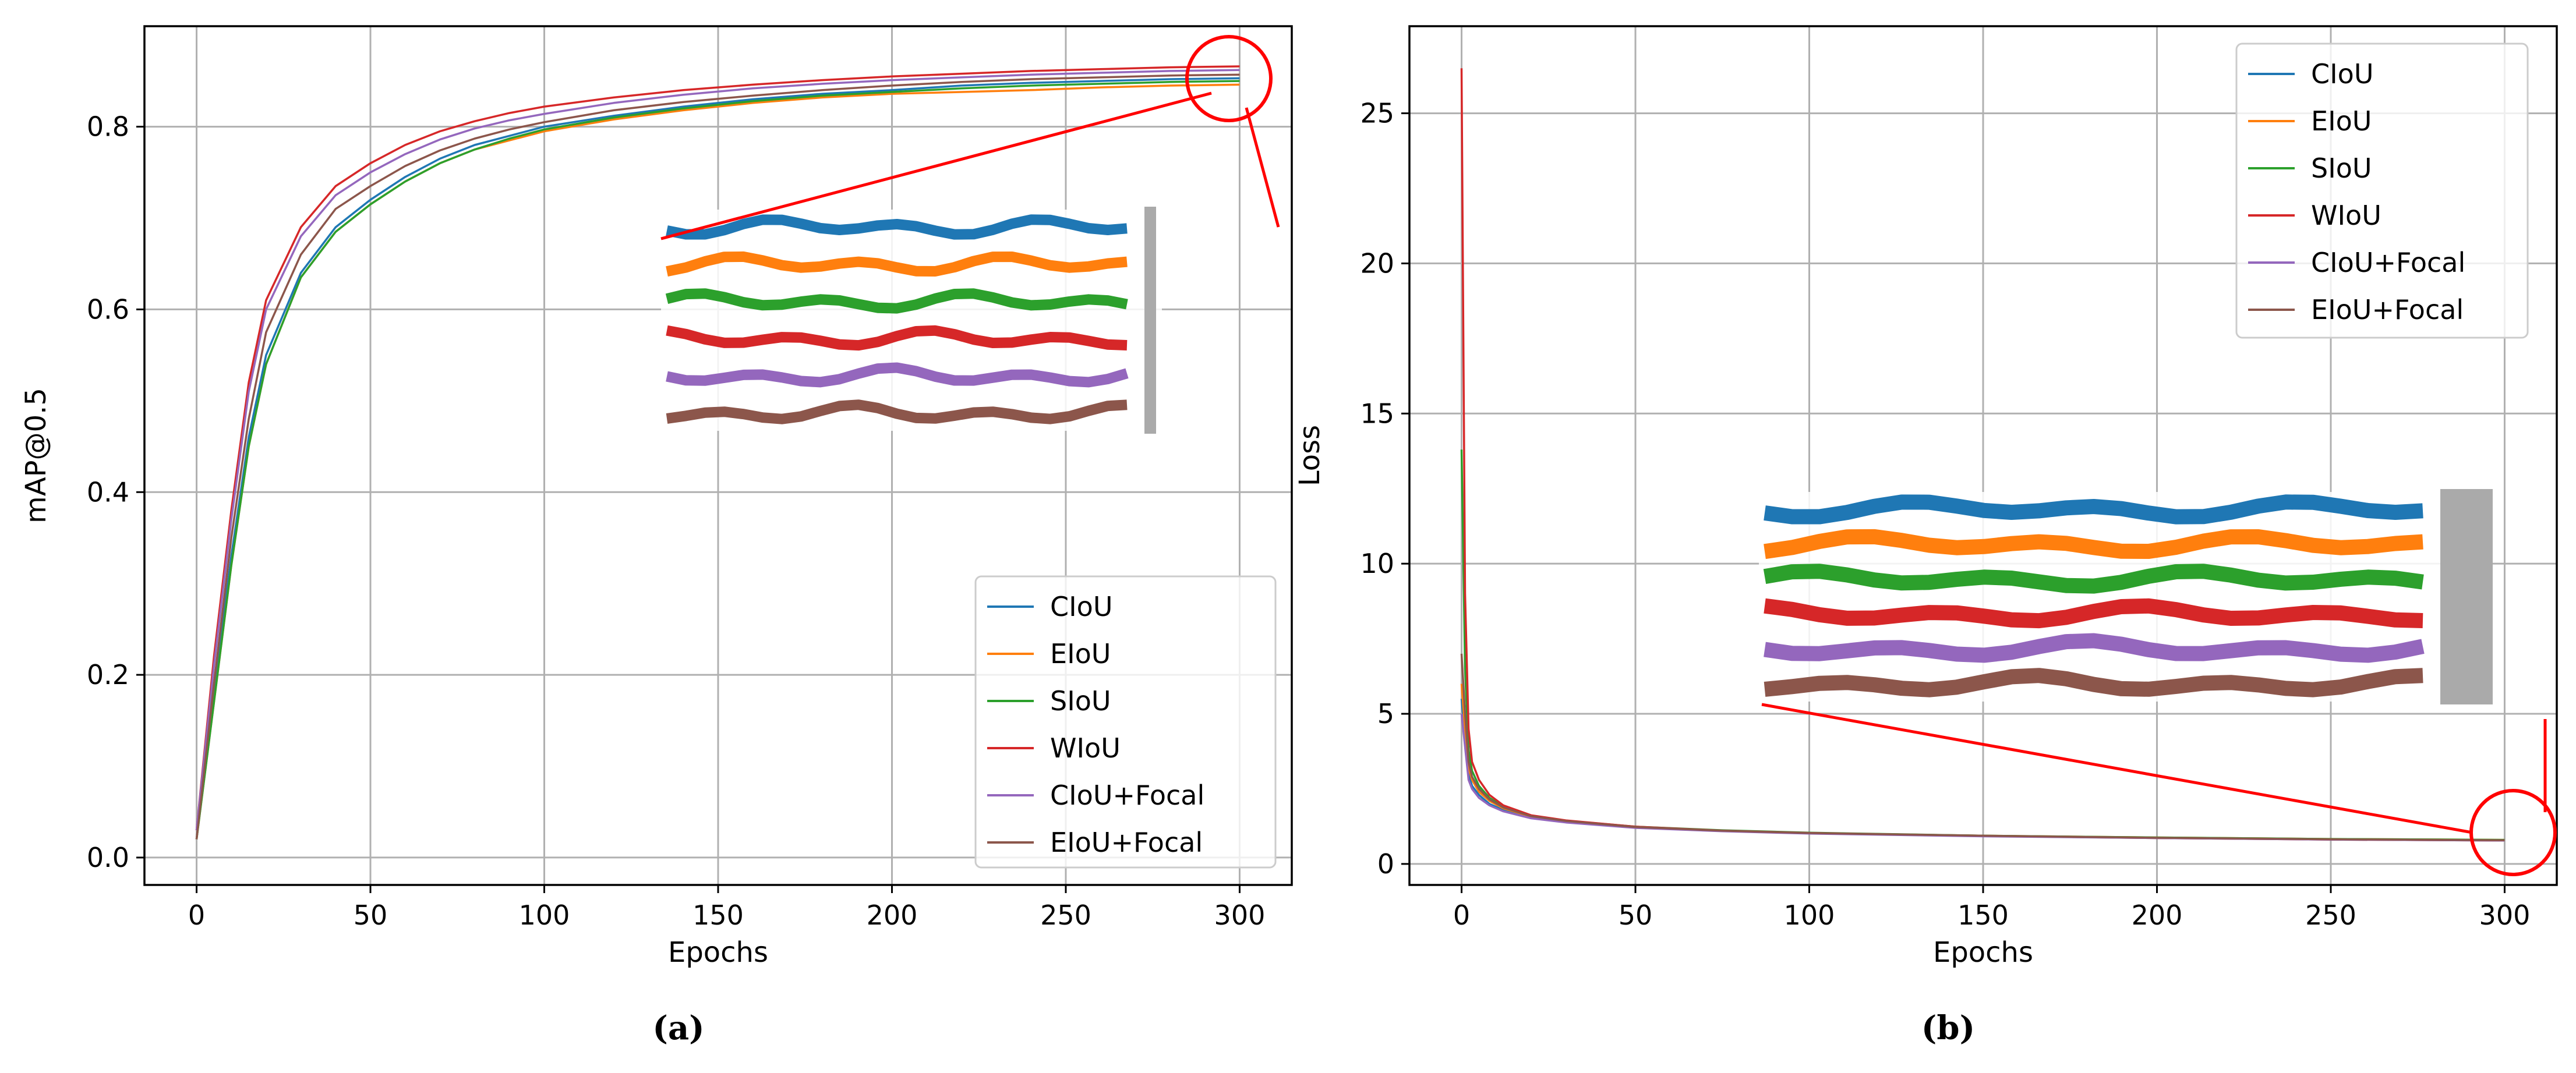 This screenshot has width=2576, height=1073. I want to click on y-tick-label: 10, so click(1377, 563).